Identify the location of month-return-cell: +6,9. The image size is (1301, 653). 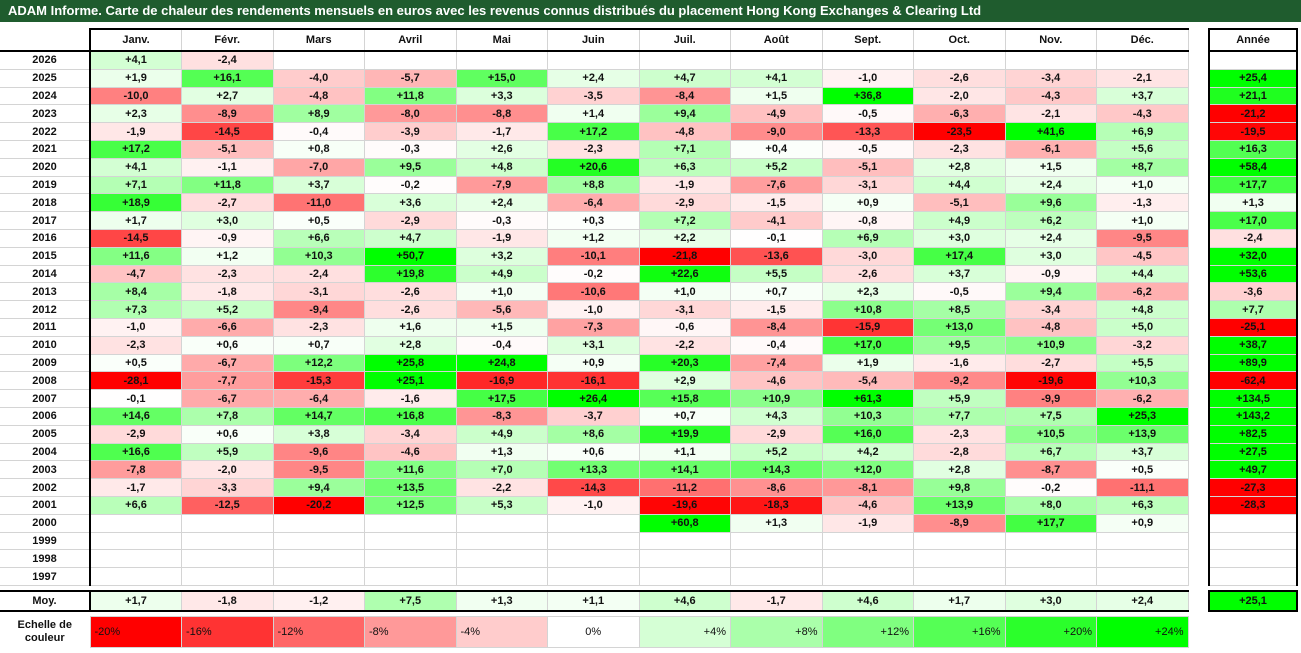
(1142, 131).